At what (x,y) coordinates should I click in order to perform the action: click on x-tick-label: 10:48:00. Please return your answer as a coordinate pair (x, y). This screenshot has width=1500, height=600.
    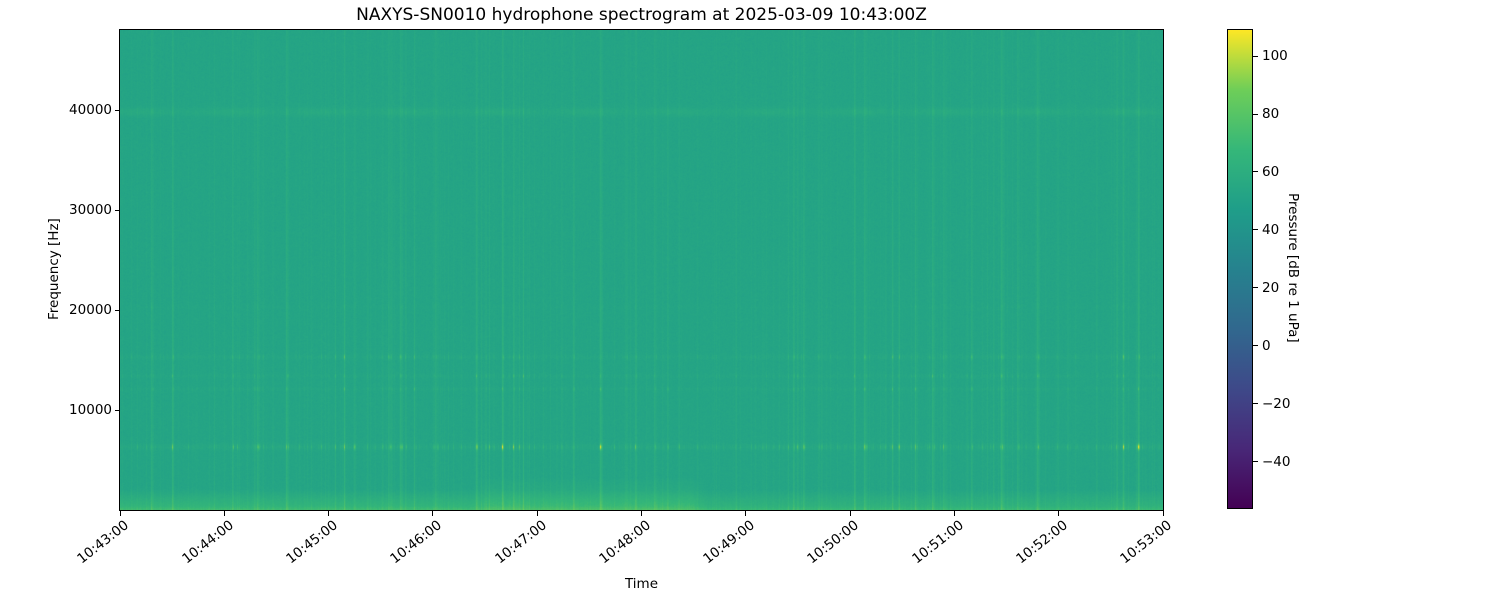
    Looking at the image, I should click on (625, 542).